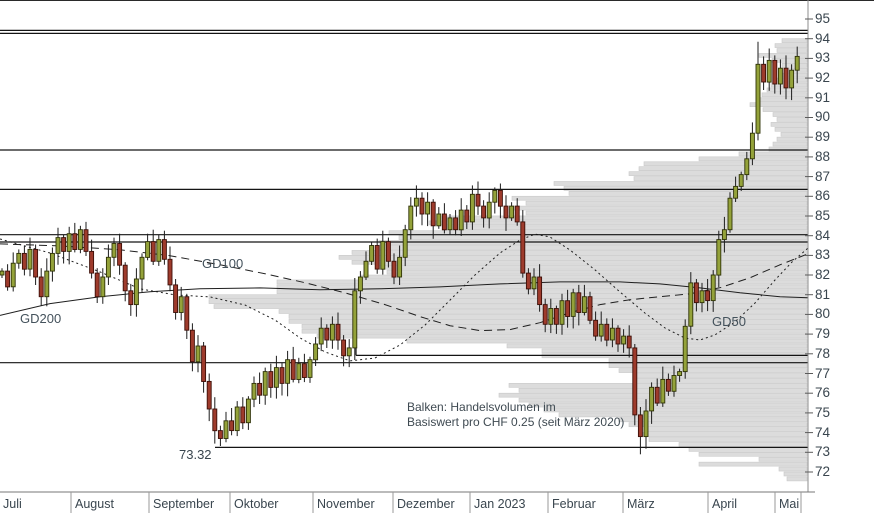 This screenshot has width=874, height=515. What do you see at coordinates (823, 274) in the screenshot?
I see `price-axis-label: 82` at bounding box center [823, 274].